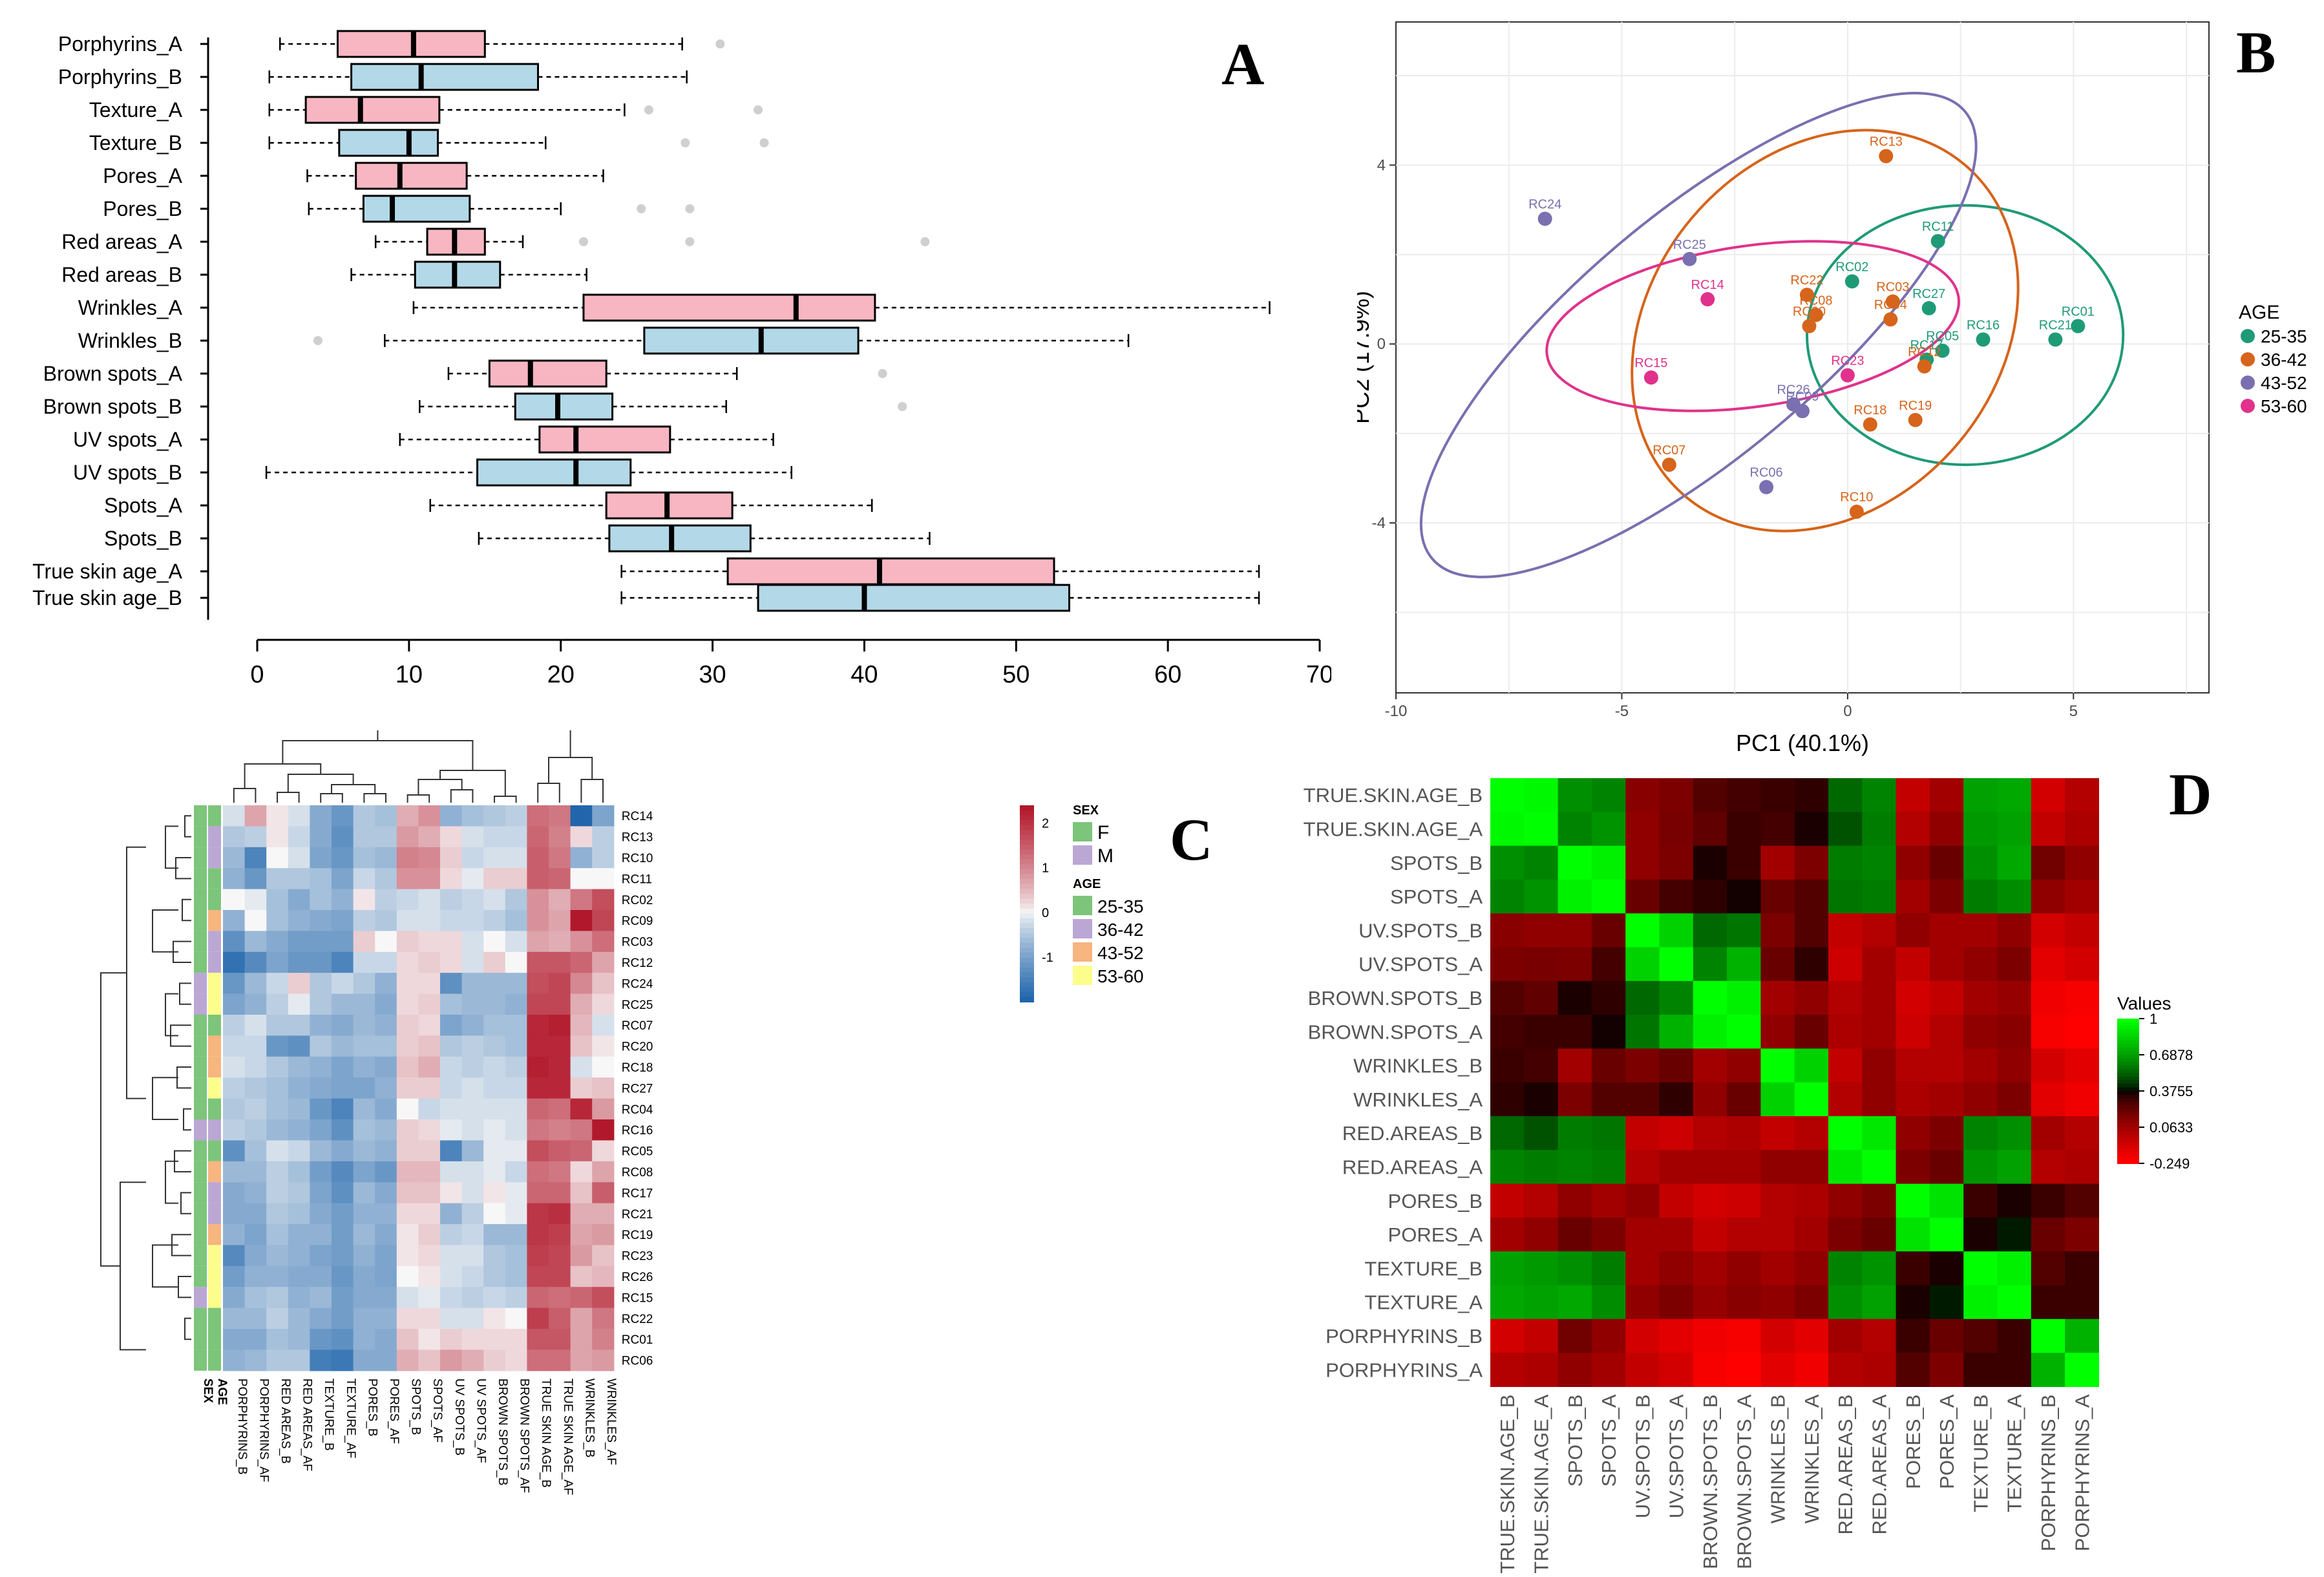  I want to click on row-label: RC04, so click(637, 1110).